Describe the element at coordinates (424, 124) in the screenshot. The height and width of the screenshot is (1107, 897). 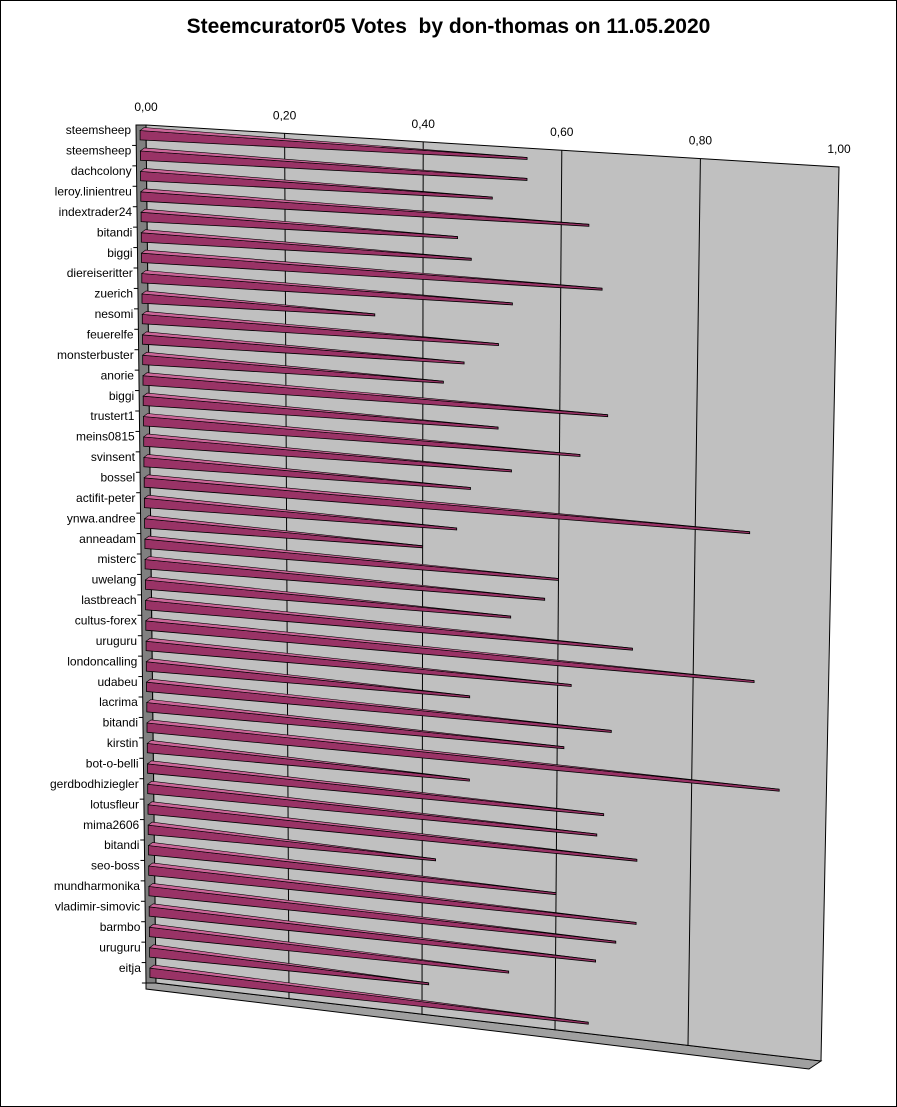
I see `x-tick-label: 0,40` at that location.